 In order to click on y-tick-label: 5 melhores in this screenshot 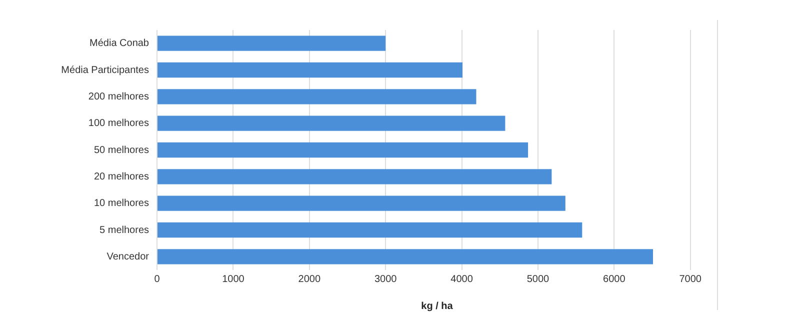, I will do `click(124, 230)`.